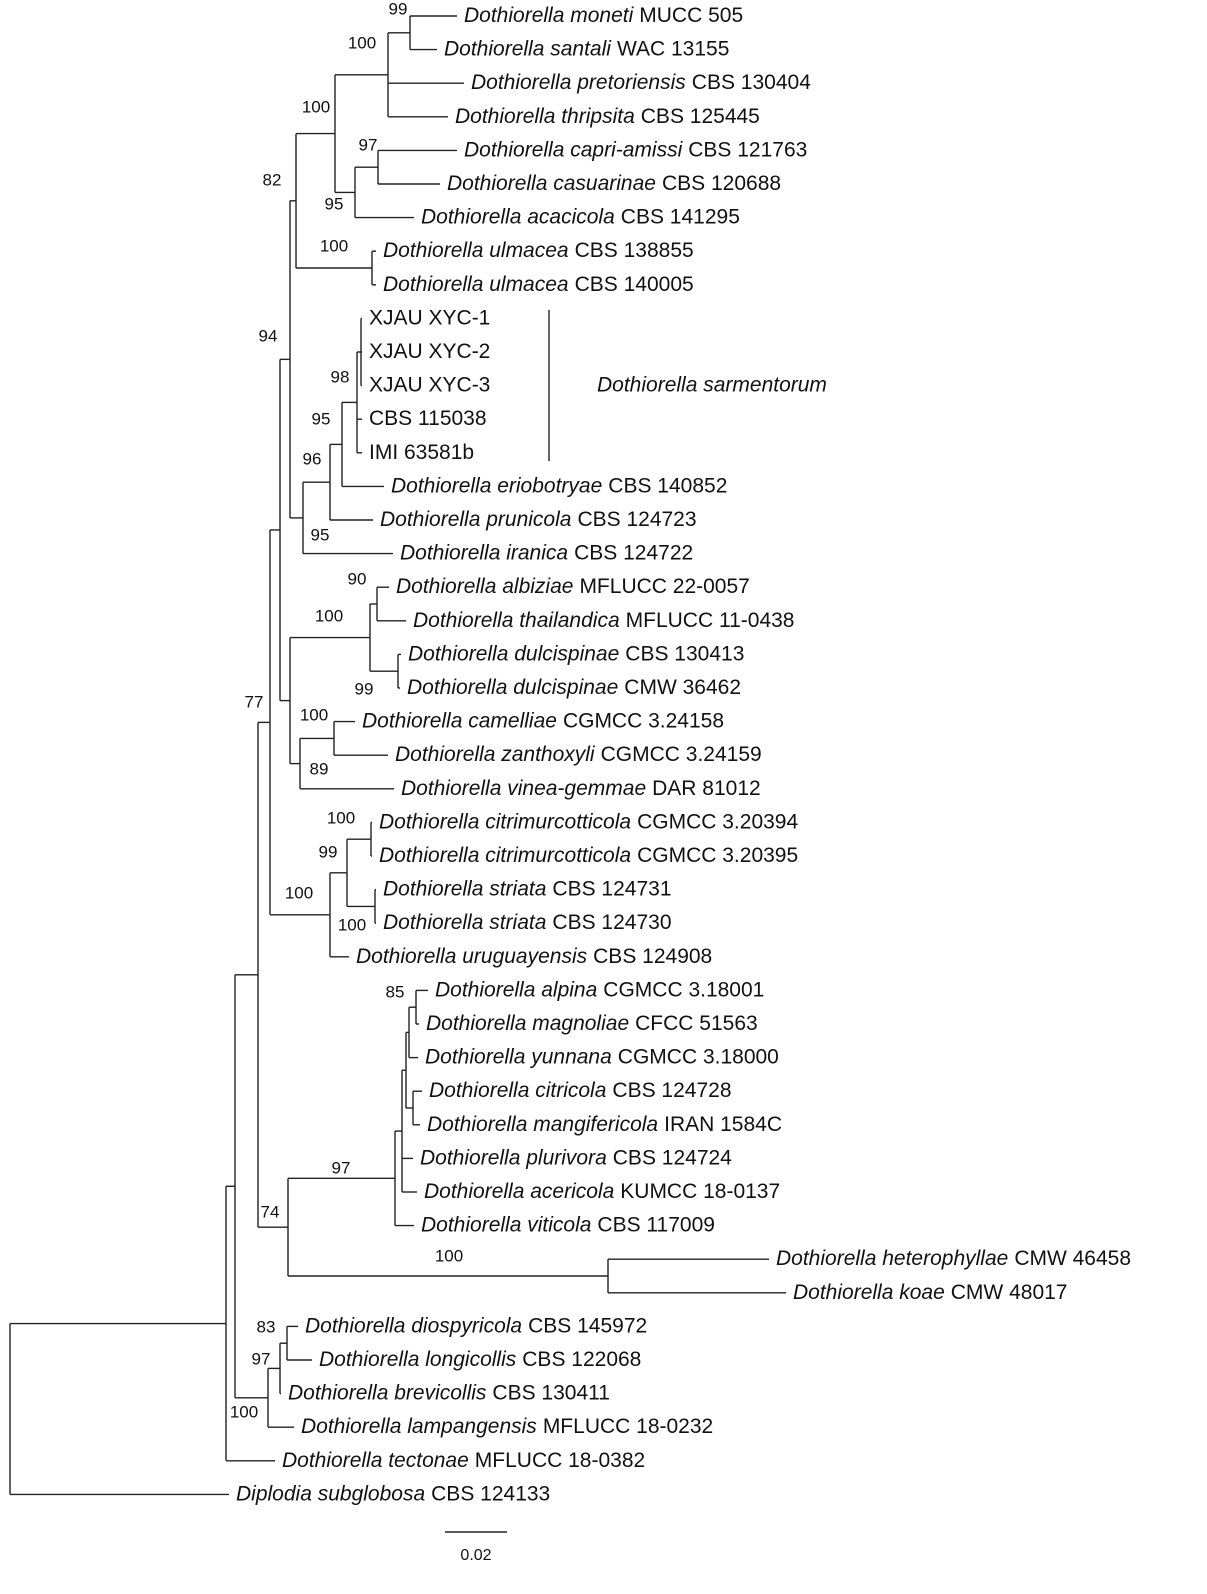 The height and width of the screenshot is (1594, 1207). Describe the element at coordinates (706, 787) in the screenshot. I see `strain: DAR 81012` at that location.